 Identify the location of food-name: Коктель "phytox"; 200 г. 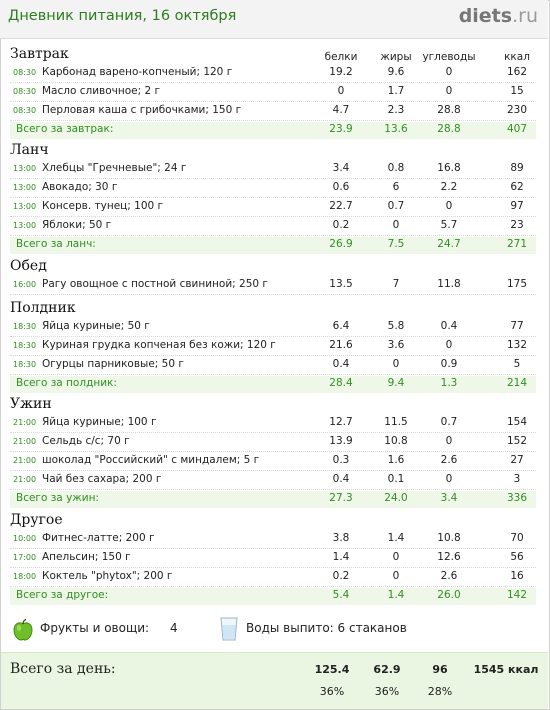
(107, 576).